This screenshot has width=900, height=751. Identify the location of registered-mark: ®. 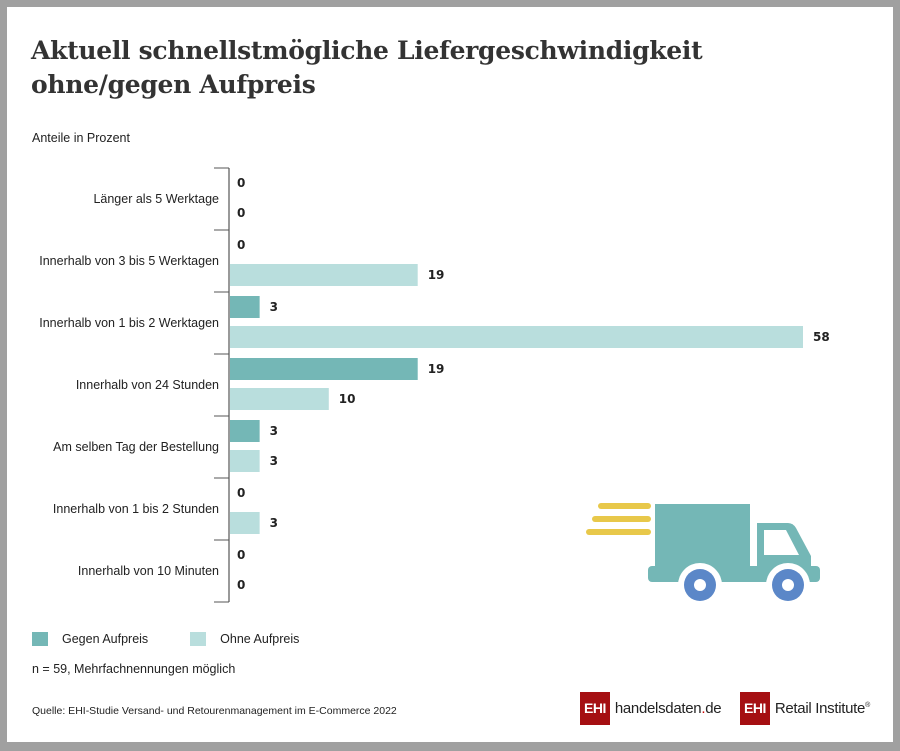
(867, 705).